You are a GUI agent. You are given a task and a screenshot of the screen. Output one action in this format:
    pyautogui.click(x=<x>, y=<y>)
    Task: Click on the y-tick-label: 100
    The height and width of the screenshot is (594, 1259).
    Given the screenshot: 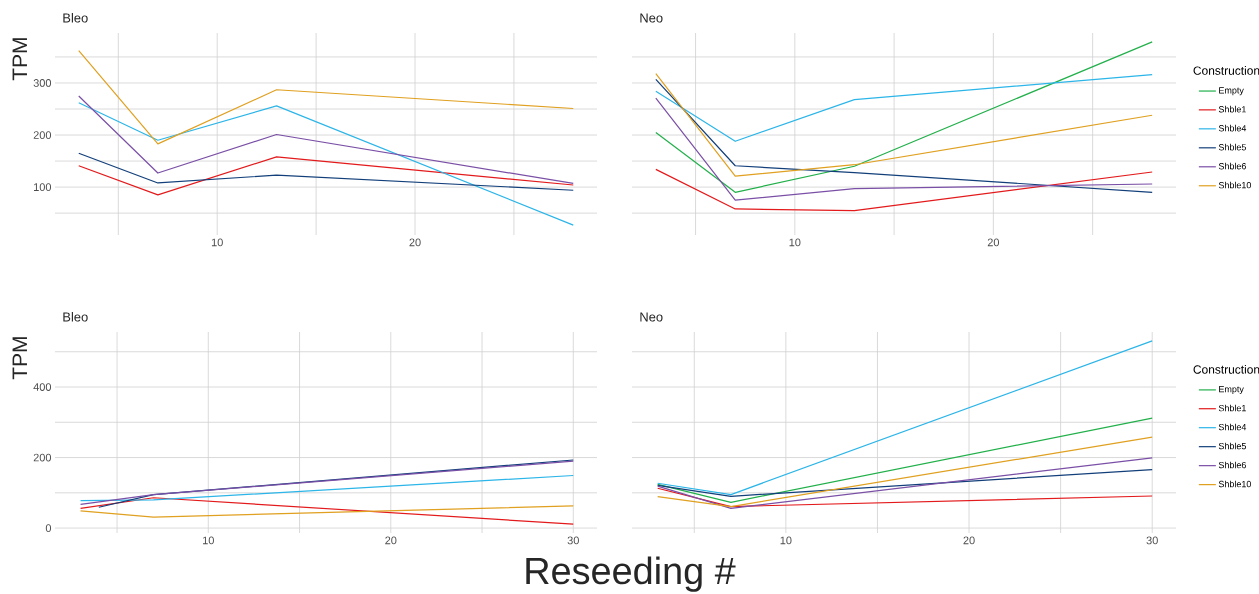 What is the action you would take?
    pyautogui.click(x=43, y=187)
    